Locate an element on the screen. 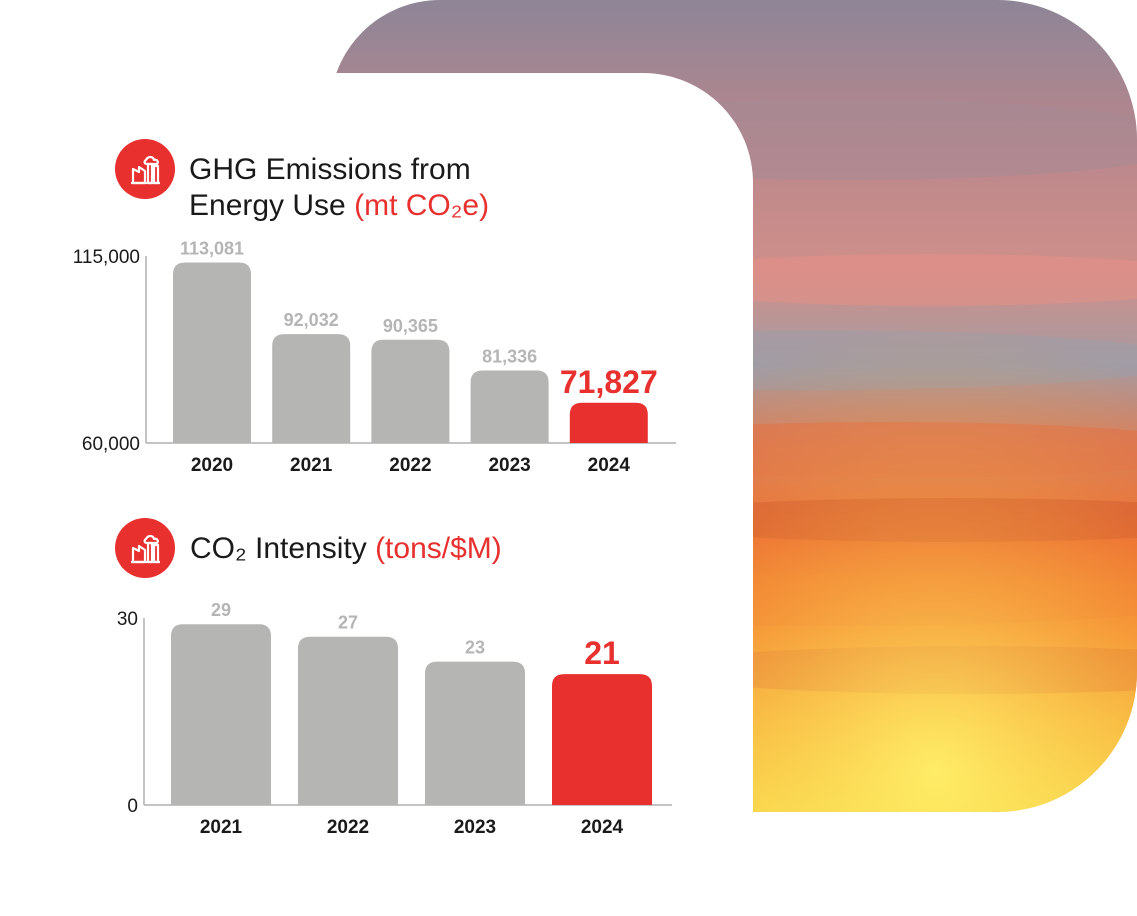  chart2-y-tick-label: 0 is located at coordinates (132, 806).